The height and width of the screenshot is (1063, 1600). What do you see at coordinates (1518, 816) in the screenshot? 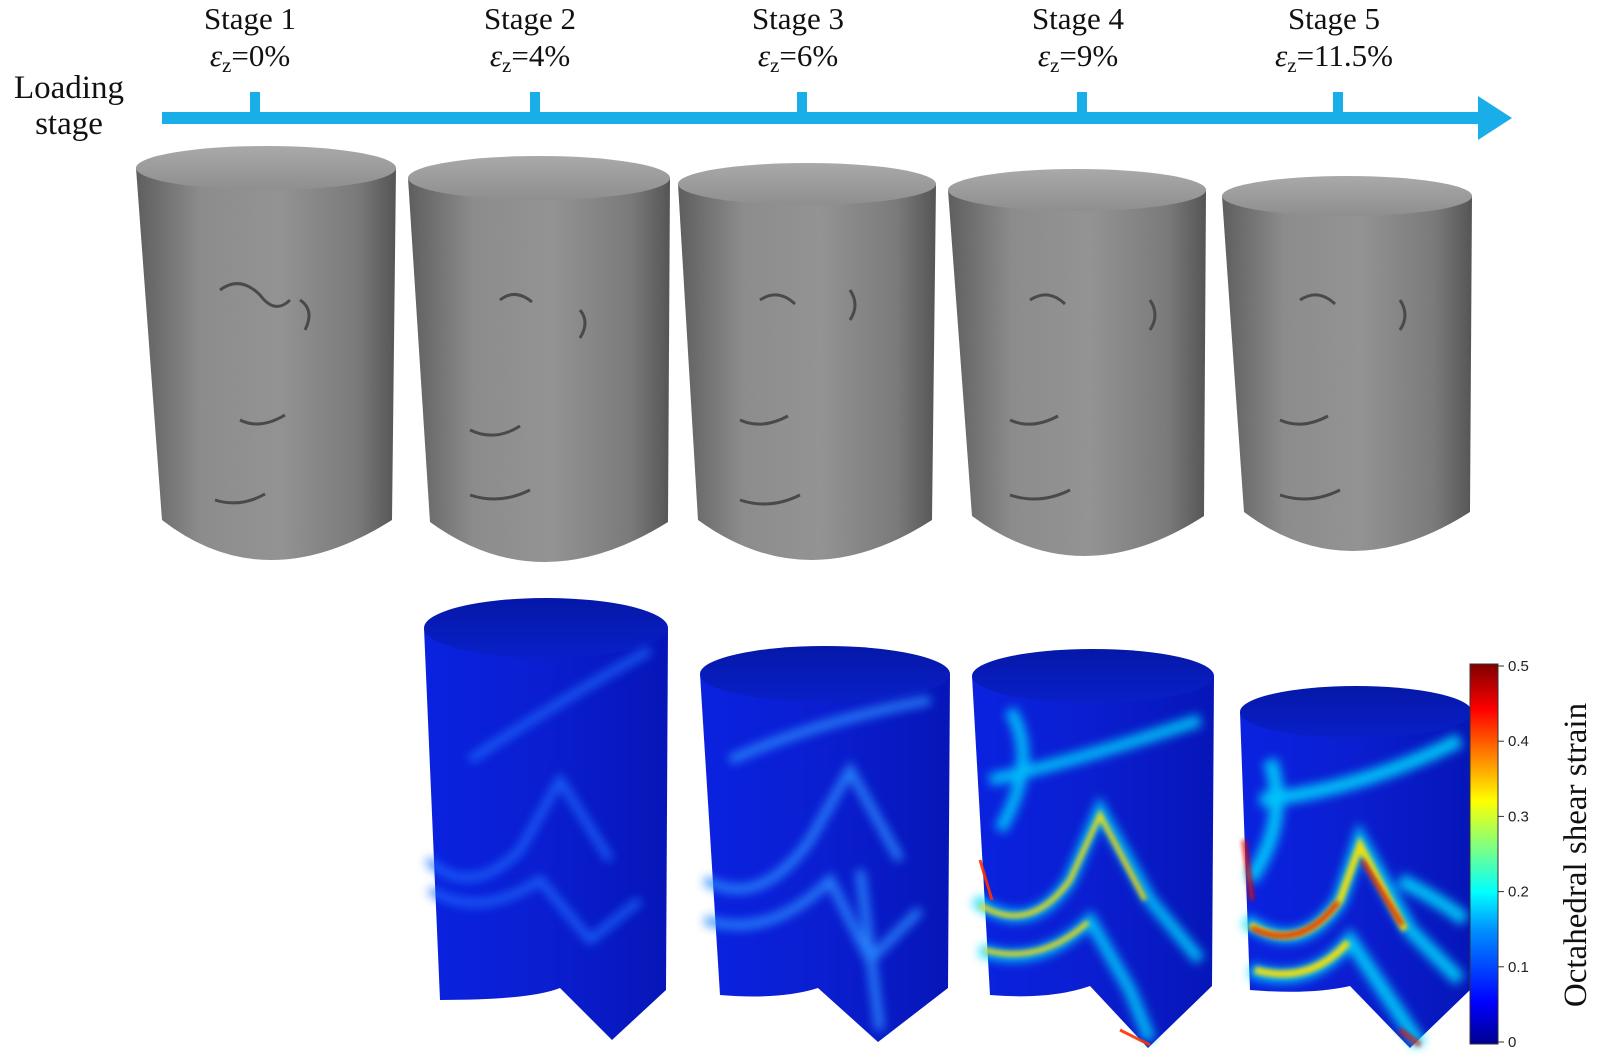
I see `colorbar-tick-label: 0.3` at bounding box center [1518, 816].